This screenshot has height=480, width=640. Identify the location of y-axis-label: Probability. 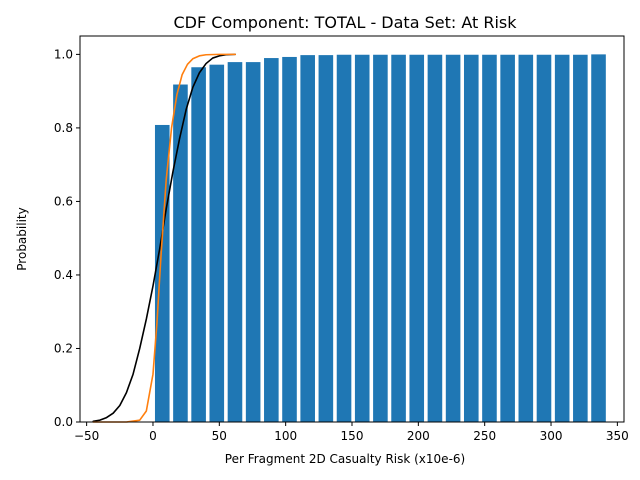
(22, 238).